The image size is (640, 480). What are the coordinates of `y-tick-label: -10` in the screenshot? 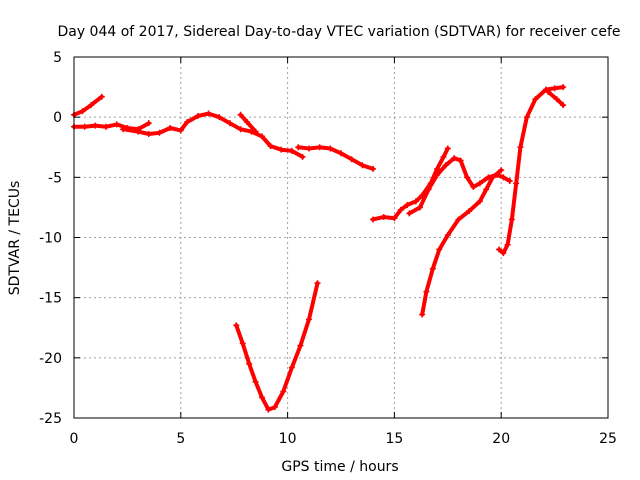 It's located at (50, 239).